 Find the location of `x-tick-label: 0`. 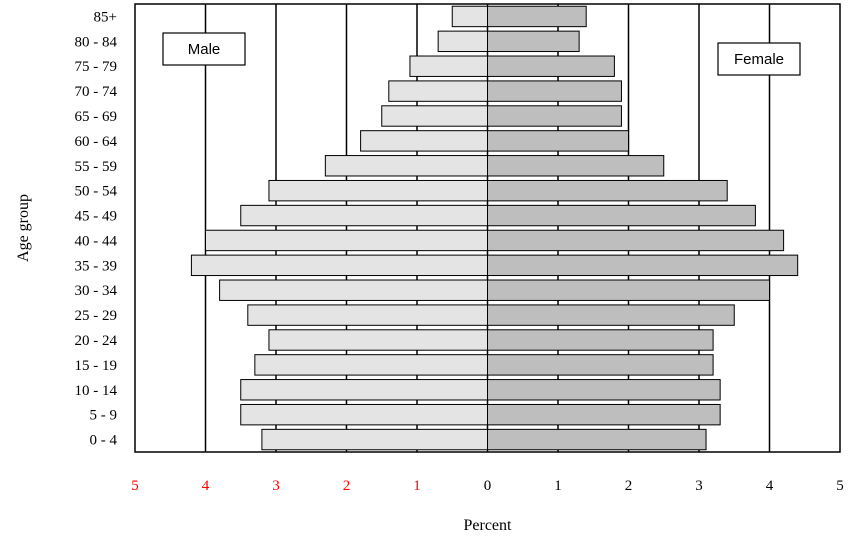

x-tick-label: 0 is located at coordinates (488, 486).